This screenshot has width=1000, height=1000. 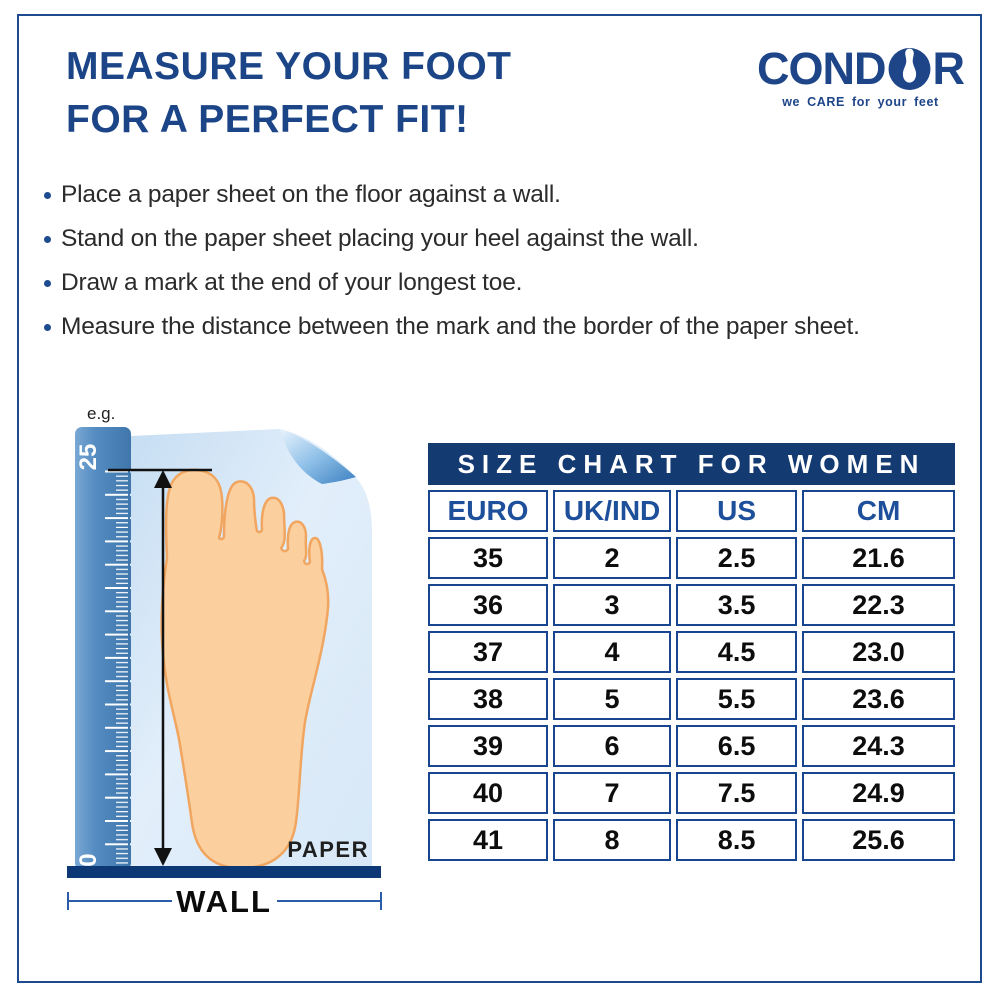 What do you see at coordinates (878, 746) in the screenshot?
I see `size-cell: 24.3` at bounding box center [878, 746].